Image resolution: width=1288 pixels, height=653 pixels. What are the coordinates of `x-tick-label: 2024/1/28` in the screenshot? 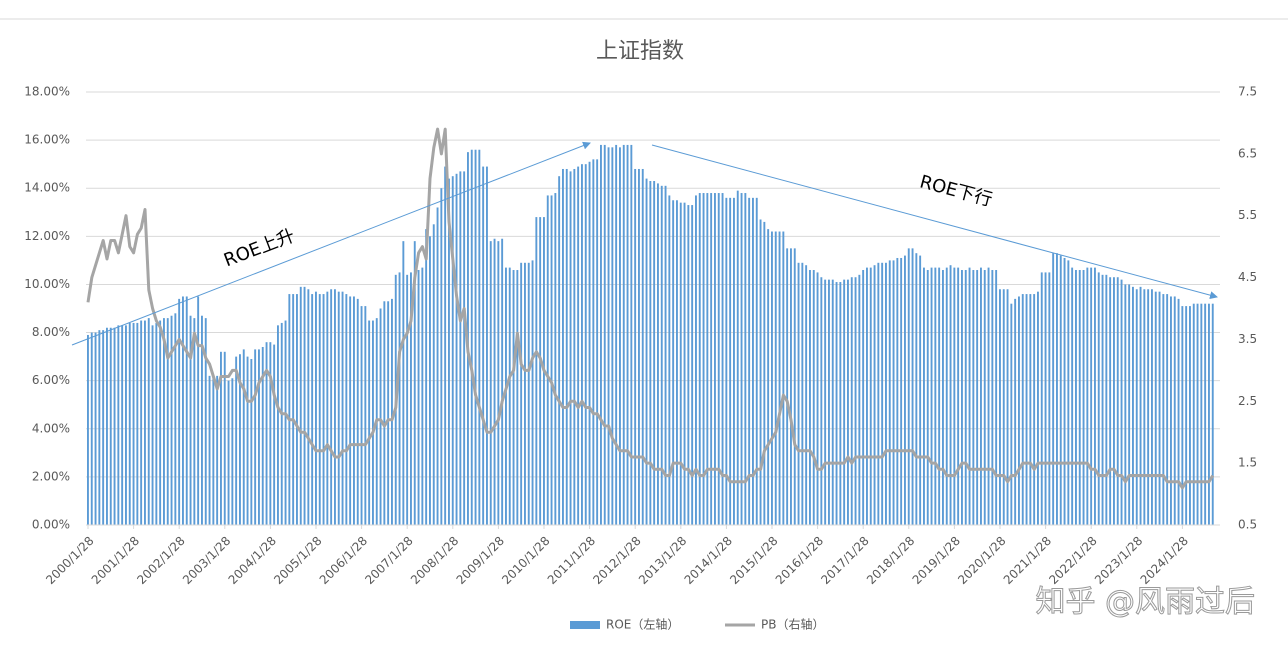 It's located at (1164, 560).